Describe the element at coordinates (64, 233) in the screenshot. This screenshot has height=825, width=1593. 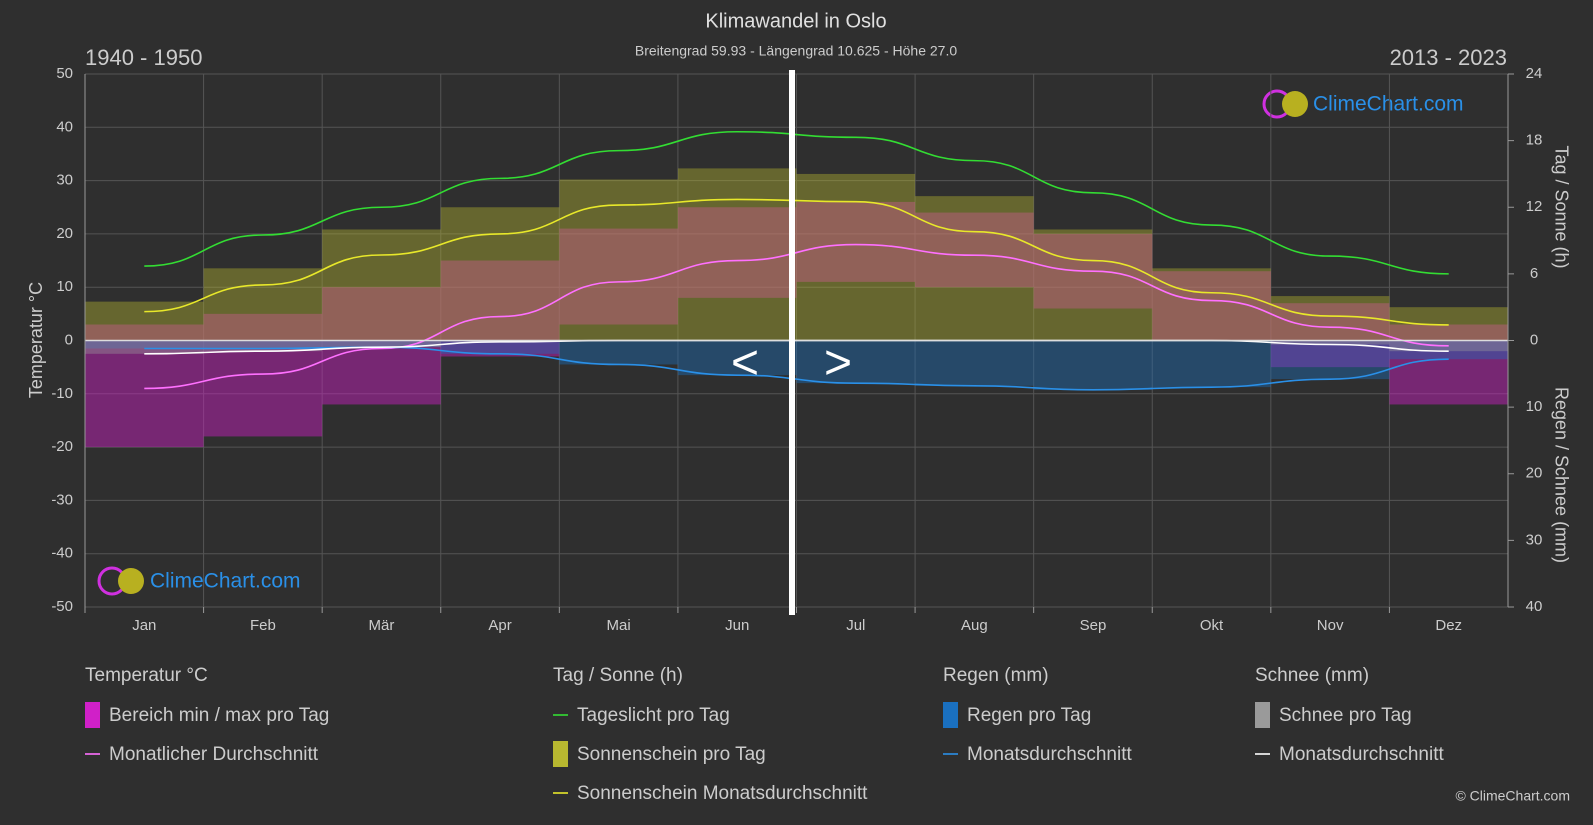
I see `y-tick-label: 20` at that location.